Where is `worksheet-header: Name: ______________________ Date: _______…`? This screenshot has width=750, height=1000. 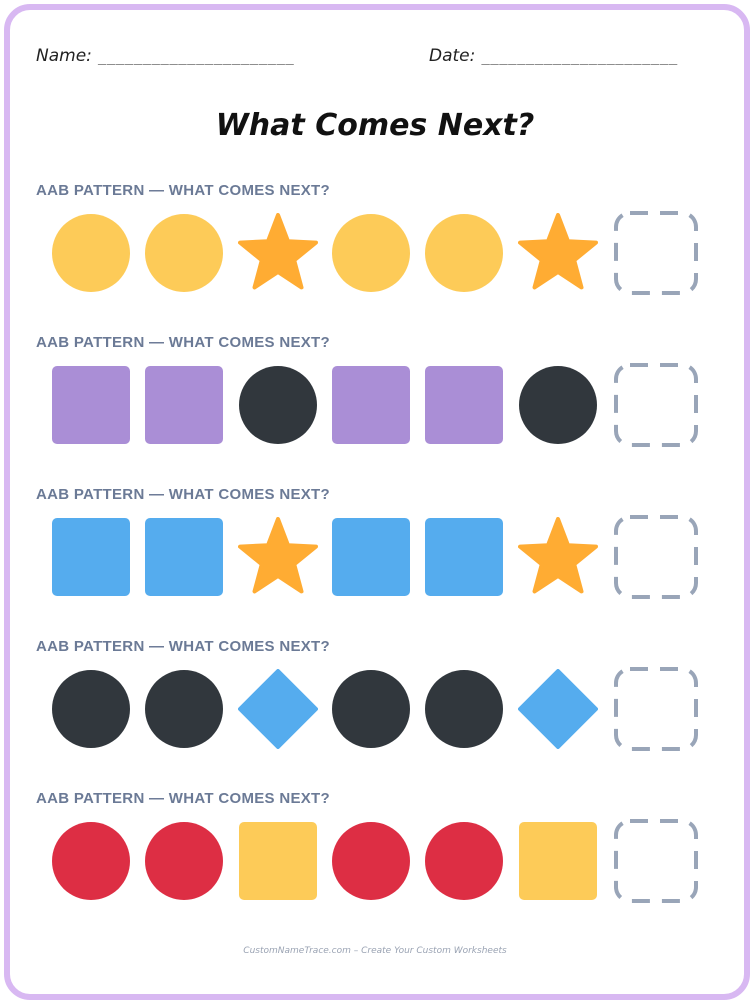 worksheet-header: Name: ______________________ Date: _______… is located at coordinates (376, 61).